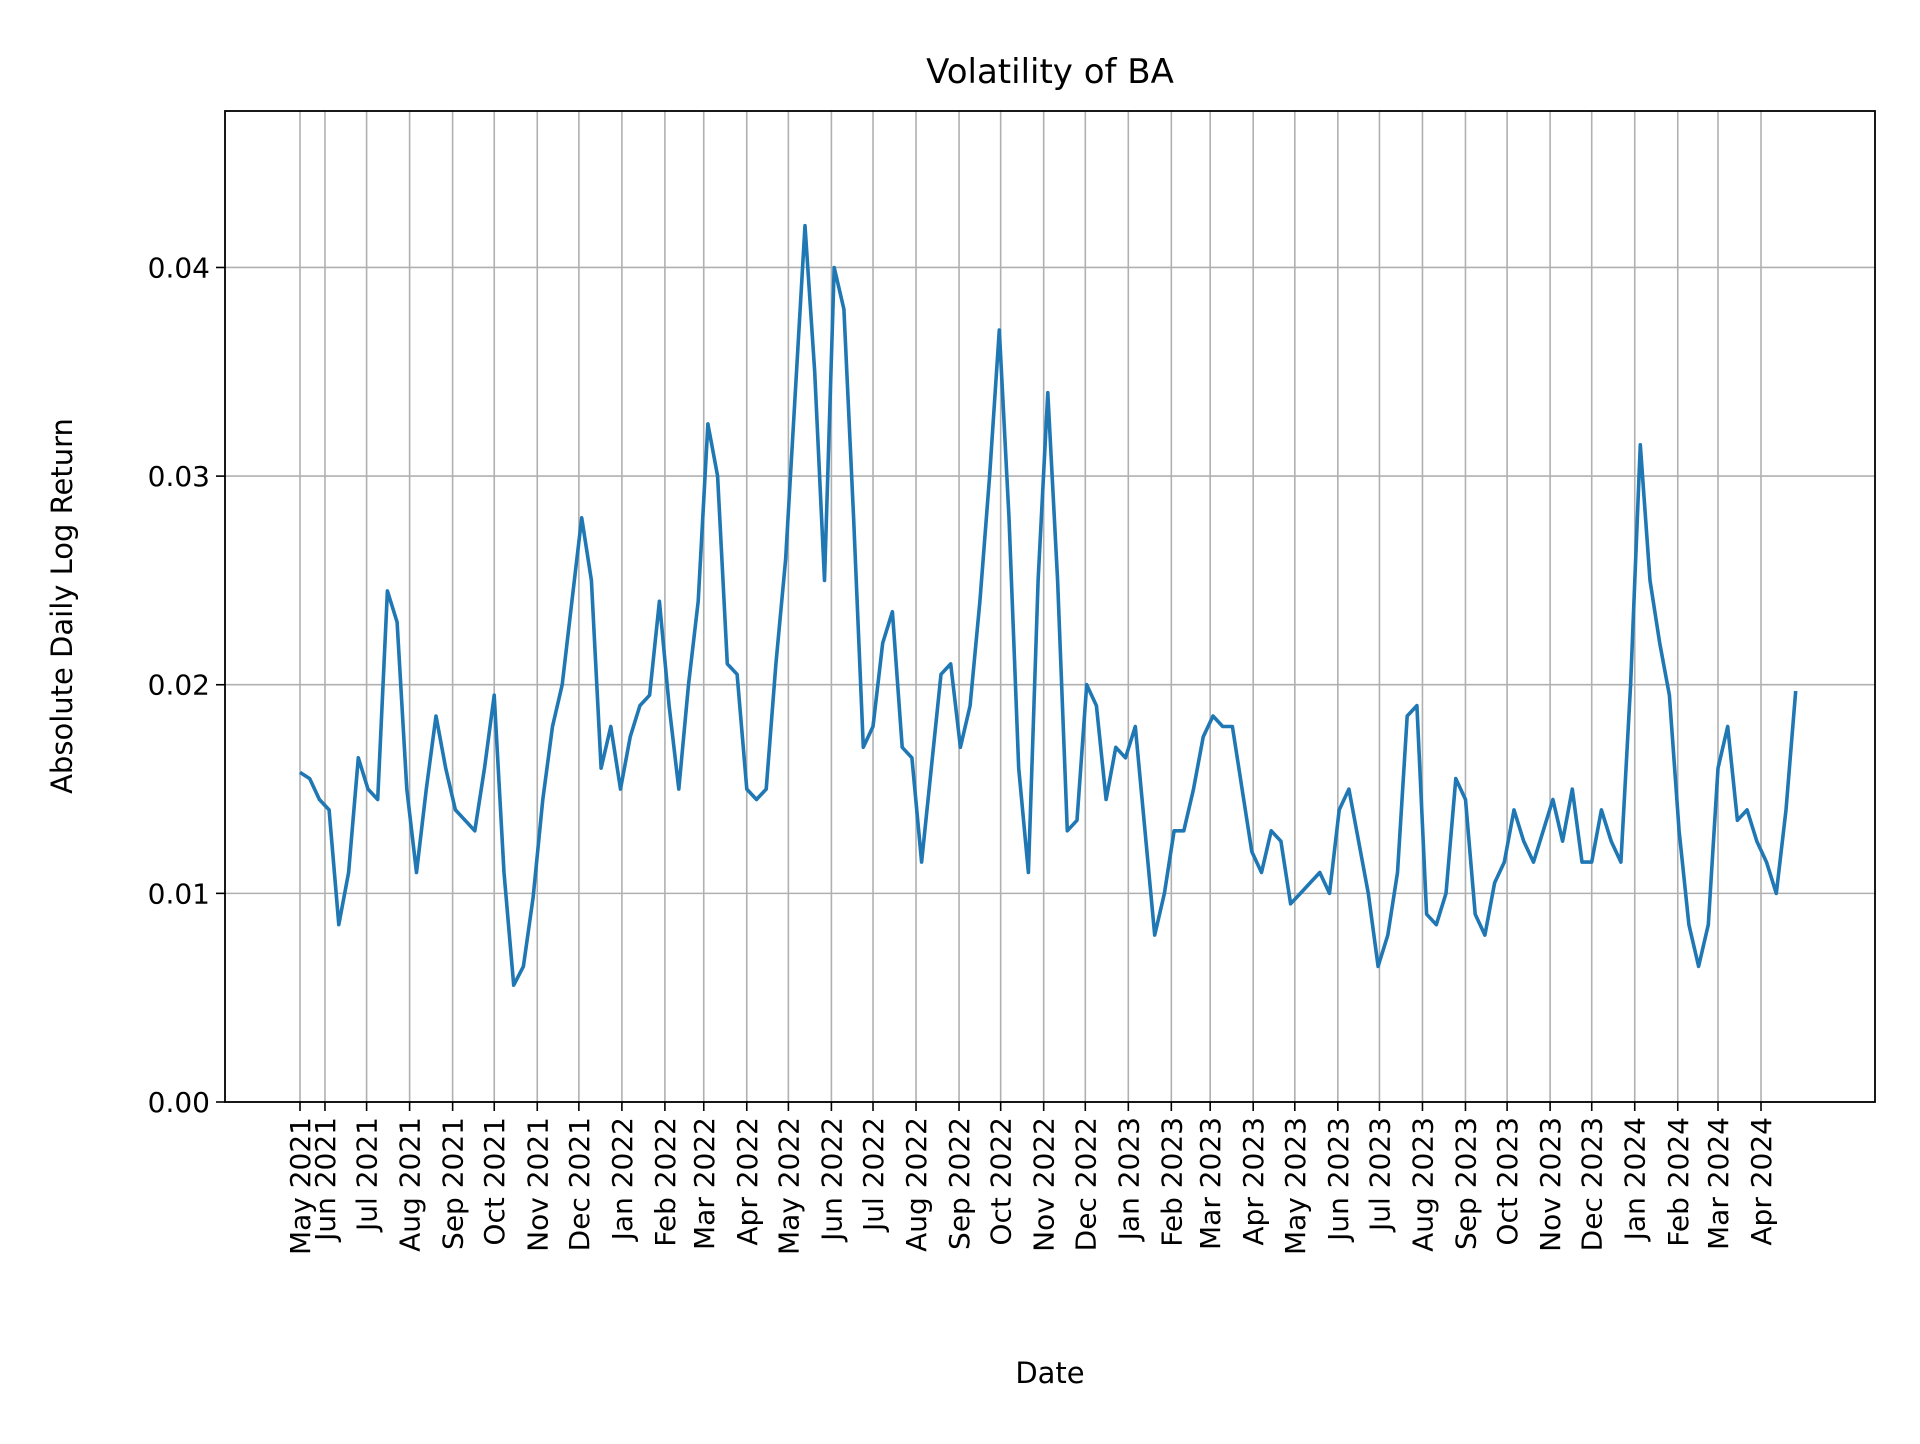  I want to click on x-tick-label: Sep 2021, so click(453, 1183).